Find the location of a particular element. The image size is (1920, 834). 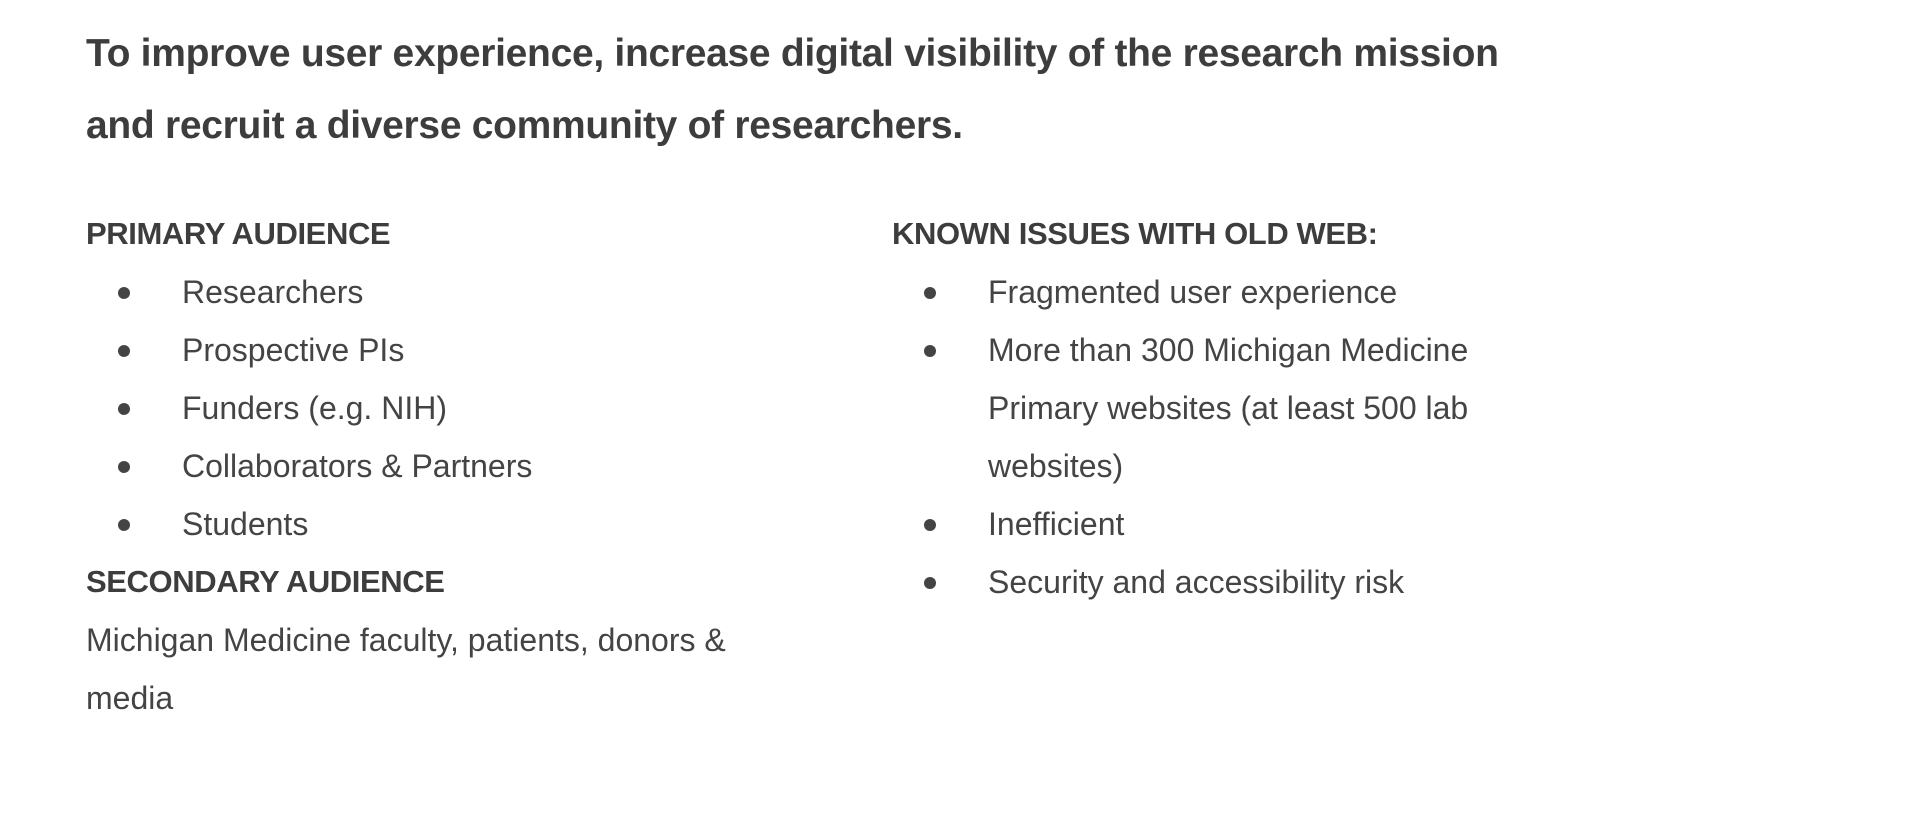

list-item: Funders (e.g. NIH) is located at coordinates (446, 408).